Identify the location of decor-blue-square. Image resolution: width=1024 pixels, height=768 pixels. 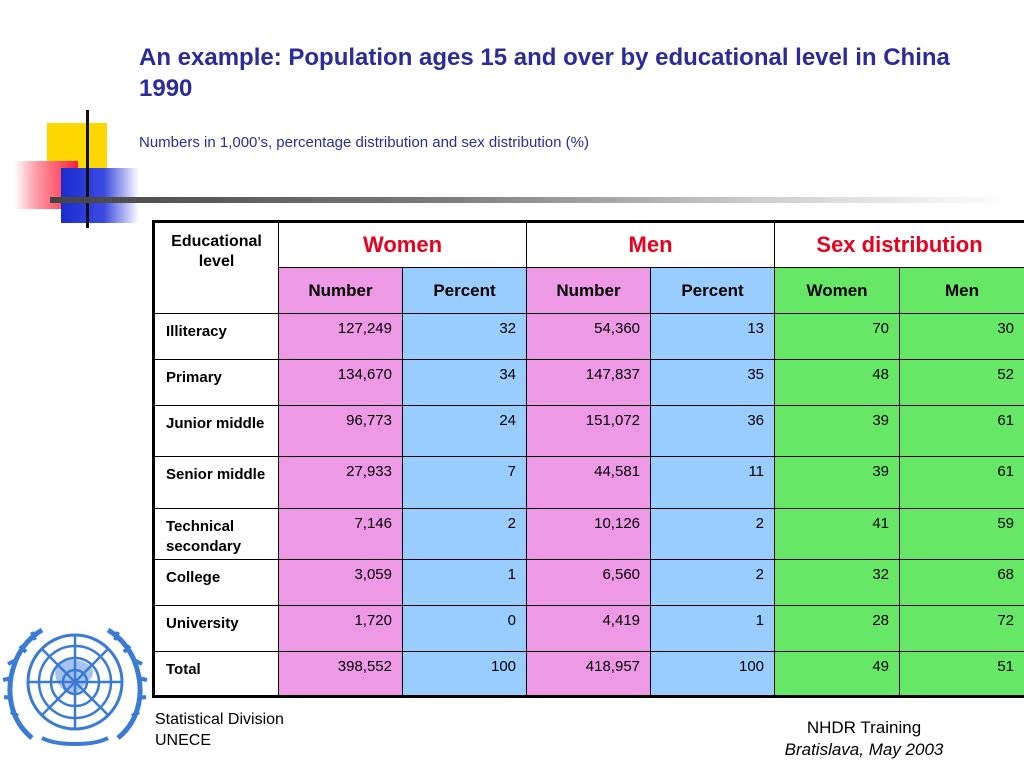
(100, 195).